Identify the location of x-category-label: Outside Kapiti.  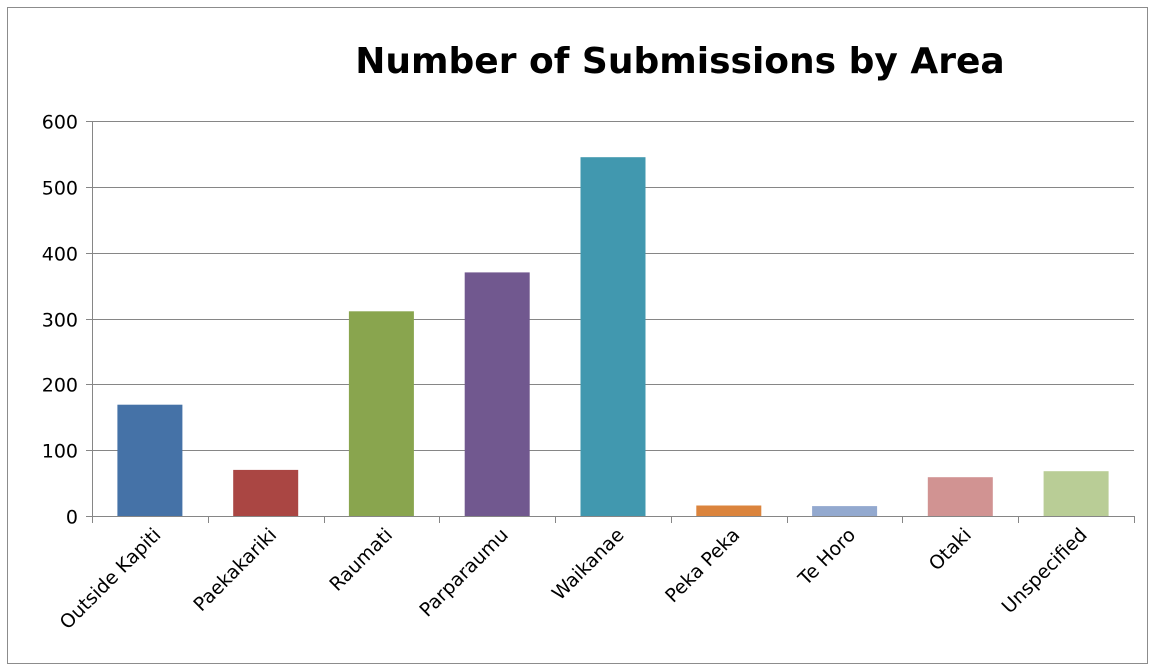
(111, 579).